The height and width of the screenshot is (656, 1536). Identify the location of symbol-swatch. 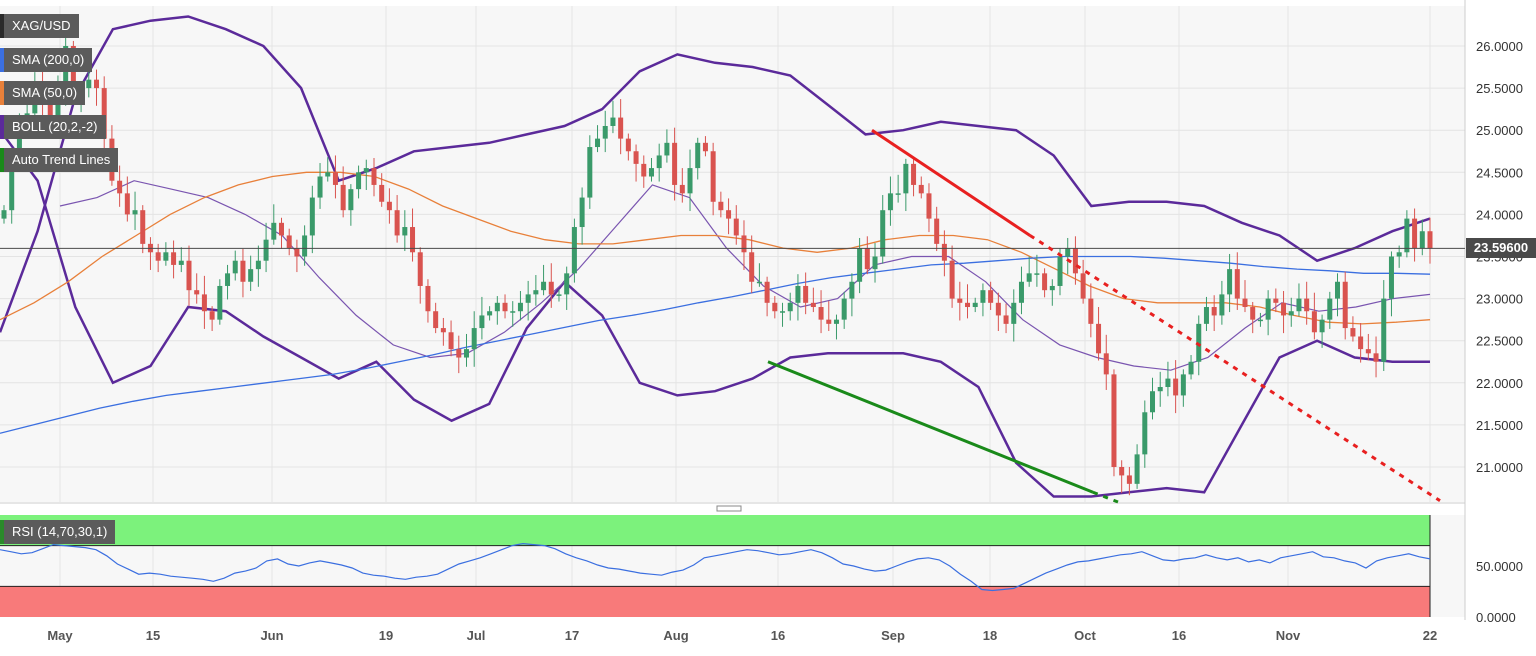
(2, 26).